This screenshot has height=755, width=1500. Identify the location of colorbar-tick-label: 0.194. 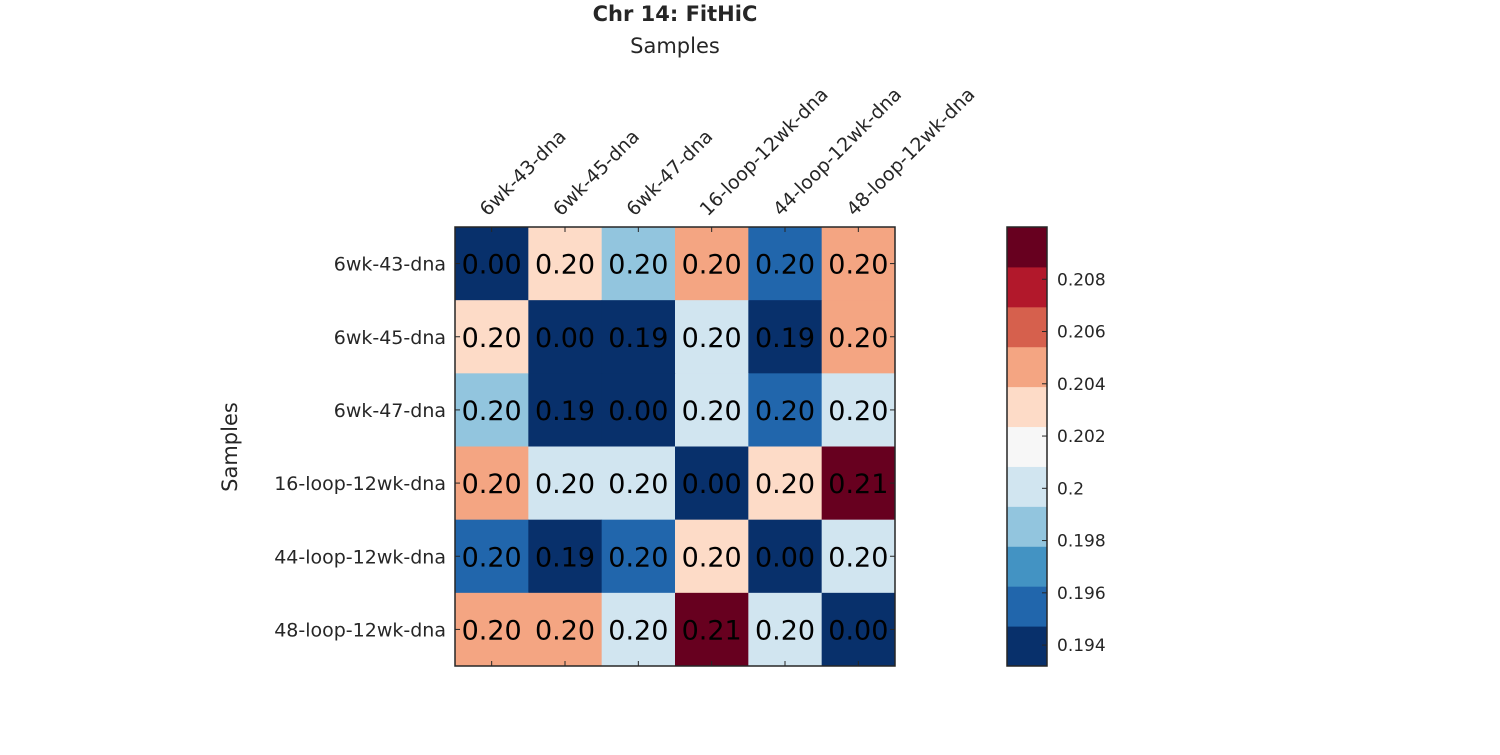
(1081, 646).